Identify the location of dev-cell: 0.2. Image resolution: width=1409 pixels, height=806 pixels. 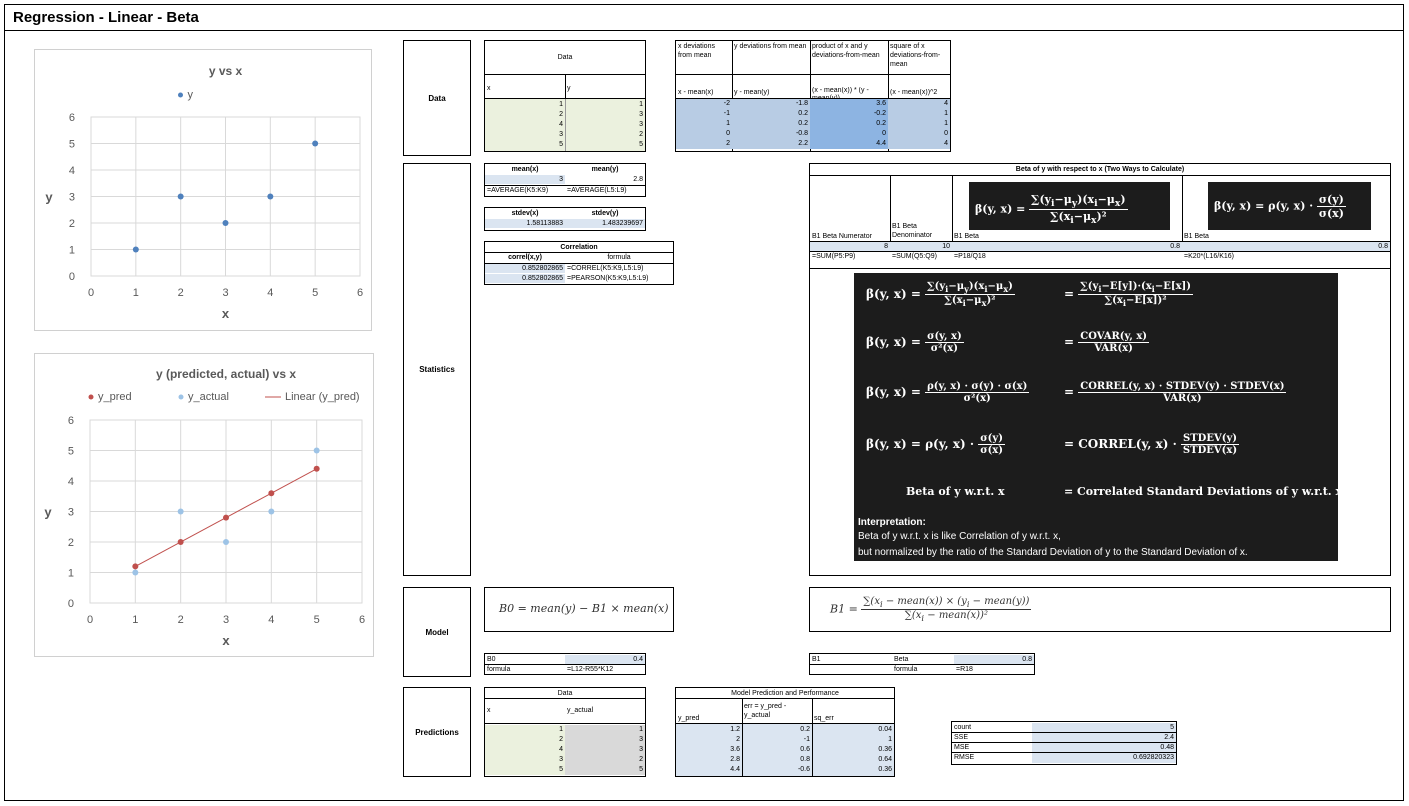
(771, 114).